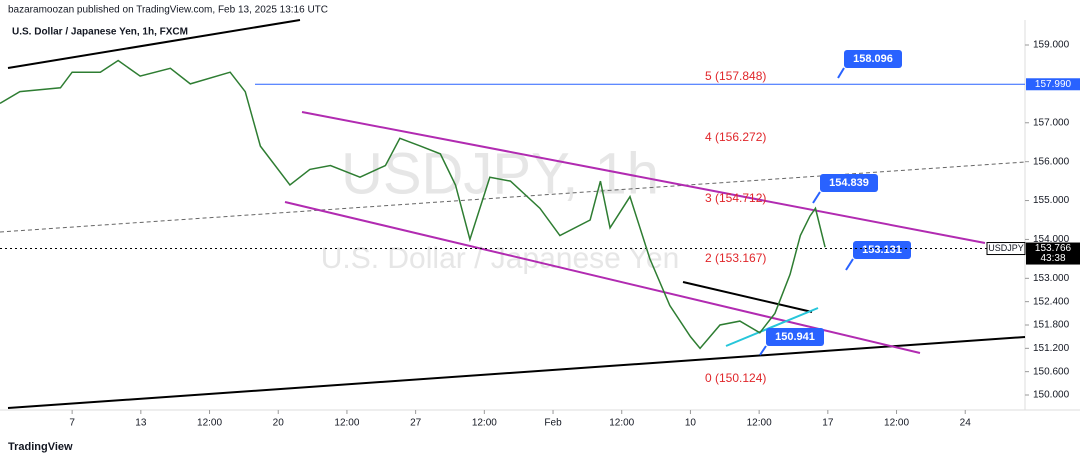 The image size is (1080, 466). Describe the element at coordinates (553, 423) in the screenshot. I see `x-tick-label: Feb` at that location.